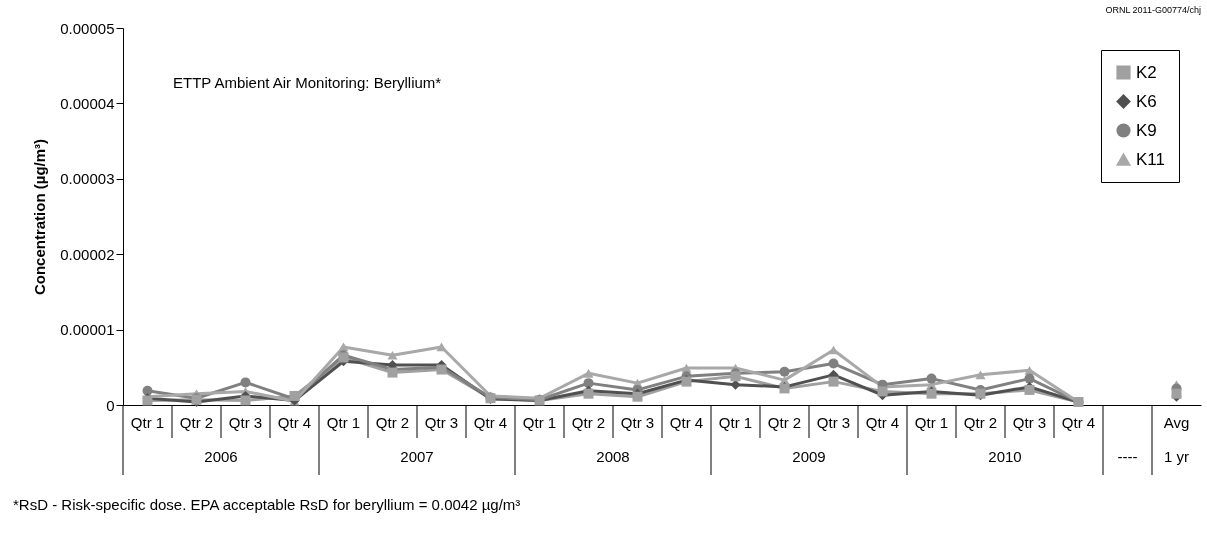 The height and width of the screenshot is (542, 1207). I want to click on y-tick-label: 0.00004, so click(87, 103).